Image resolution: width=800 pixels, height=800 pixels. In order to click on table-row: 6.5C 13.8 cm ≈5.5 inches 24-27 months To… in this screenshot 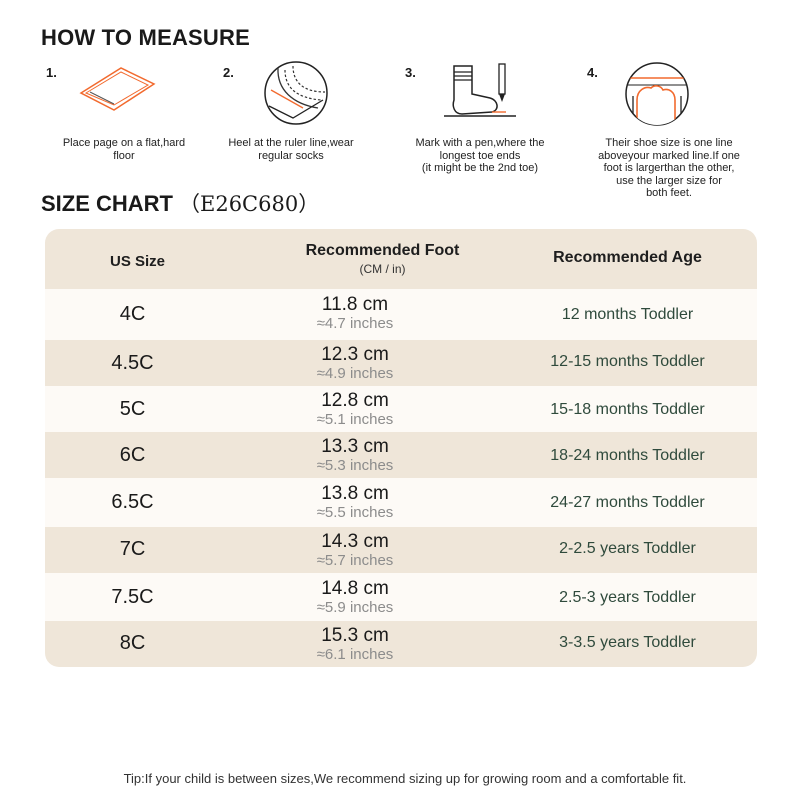, I will do `click(401, 502)`.